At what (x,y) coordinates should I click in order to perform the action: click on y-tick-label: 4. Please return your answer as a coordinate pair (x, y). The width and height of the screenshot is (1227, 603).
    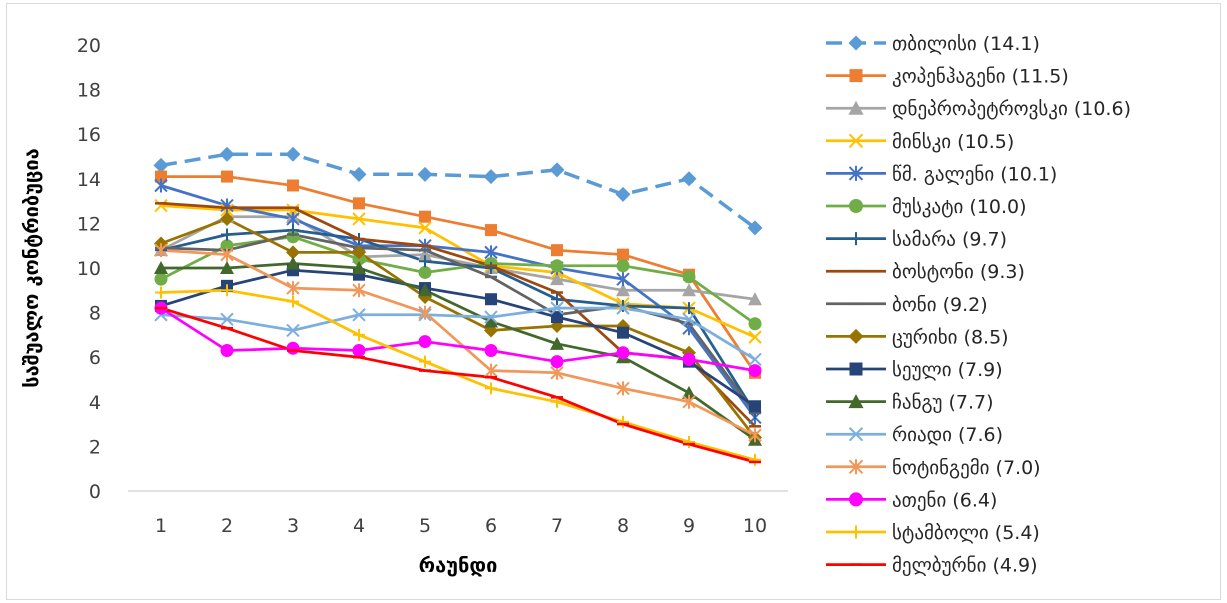
    Looking at the image, I should click on (95, 403).